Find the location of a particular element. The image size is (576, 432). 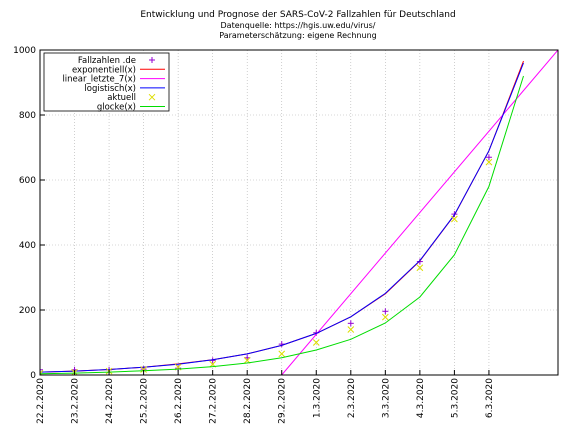

x-tick-label: 2.3.2020 is located at coordinates (352, 398).